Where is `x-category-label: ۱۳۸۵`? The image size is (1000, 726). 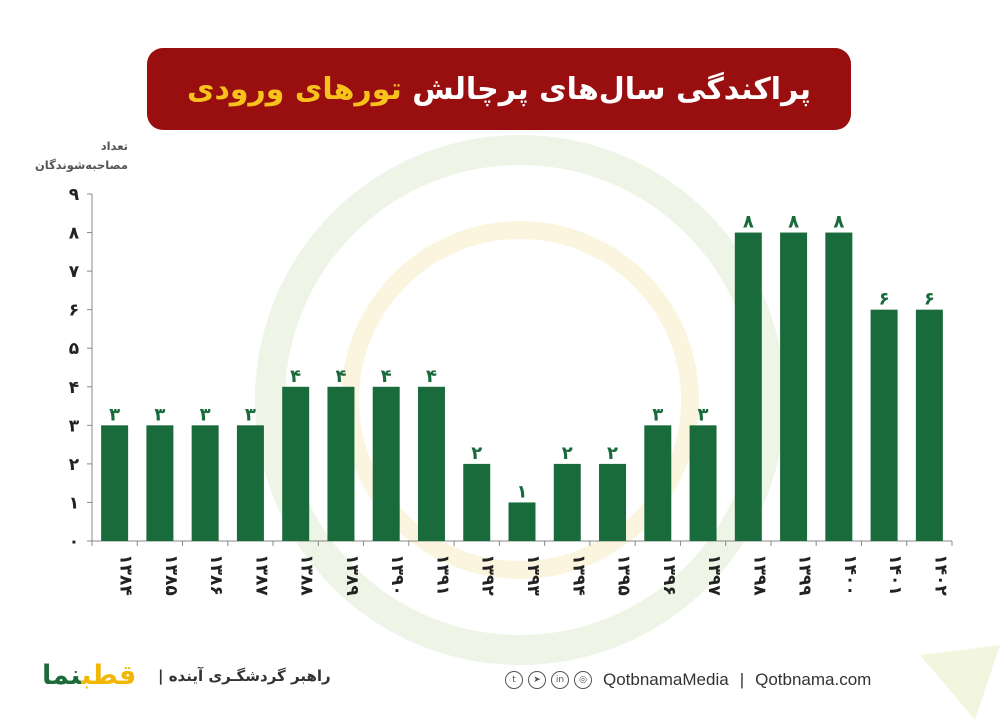 x-category-label: ۱۳۸۵ is located at coordinates (171, 575).